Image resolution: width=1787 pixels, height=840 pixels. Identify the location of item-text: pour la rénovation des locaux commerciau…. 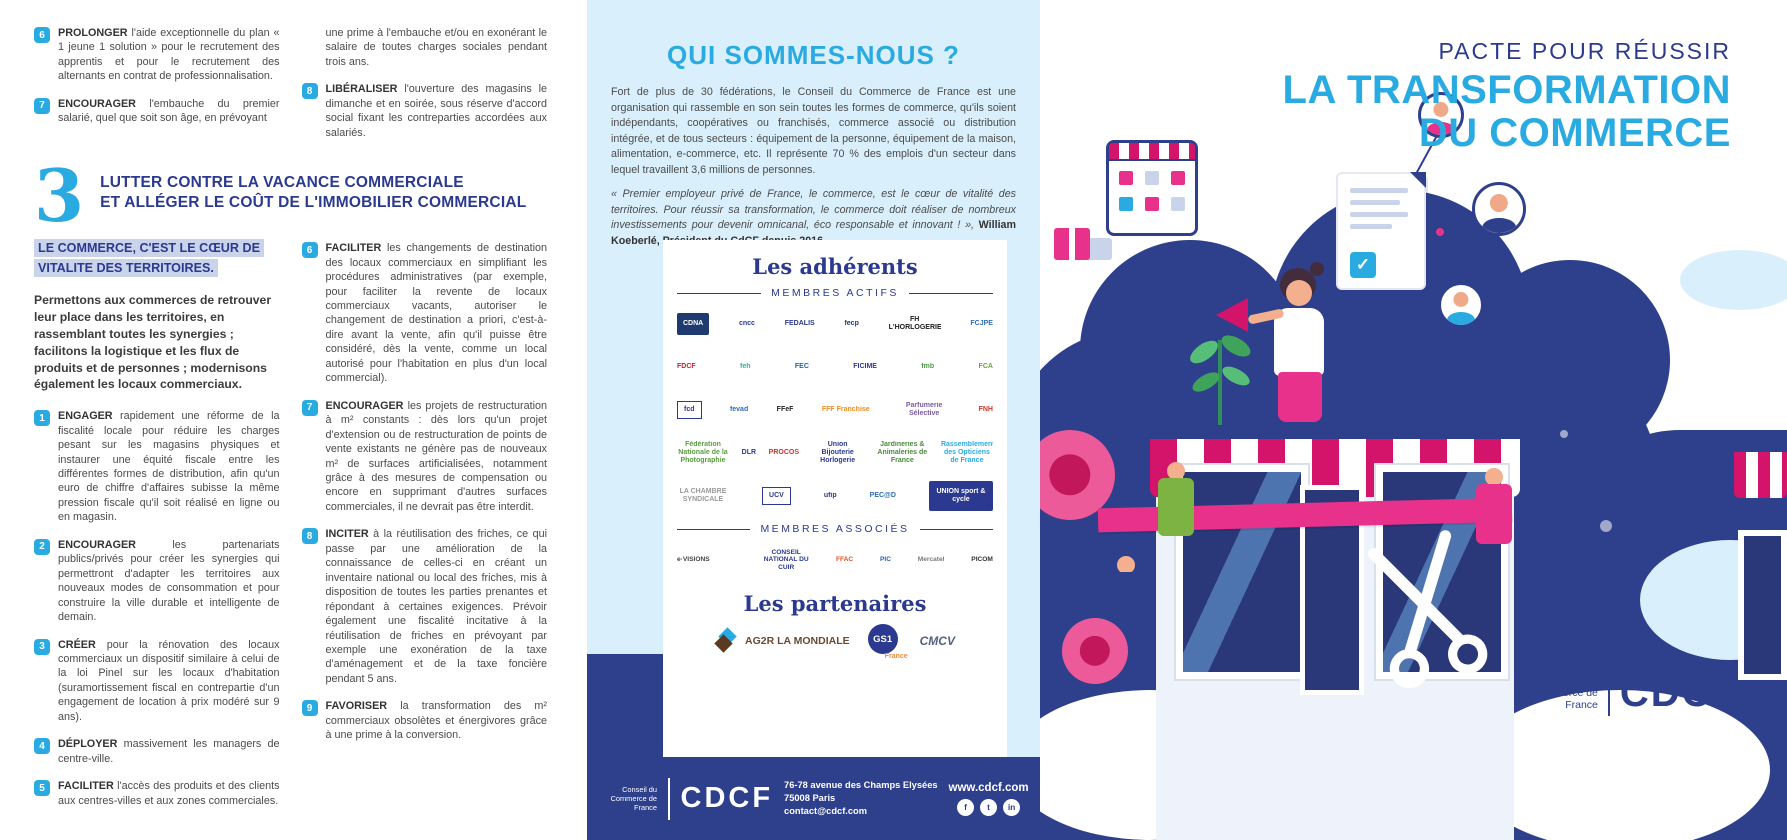
(169, 680).